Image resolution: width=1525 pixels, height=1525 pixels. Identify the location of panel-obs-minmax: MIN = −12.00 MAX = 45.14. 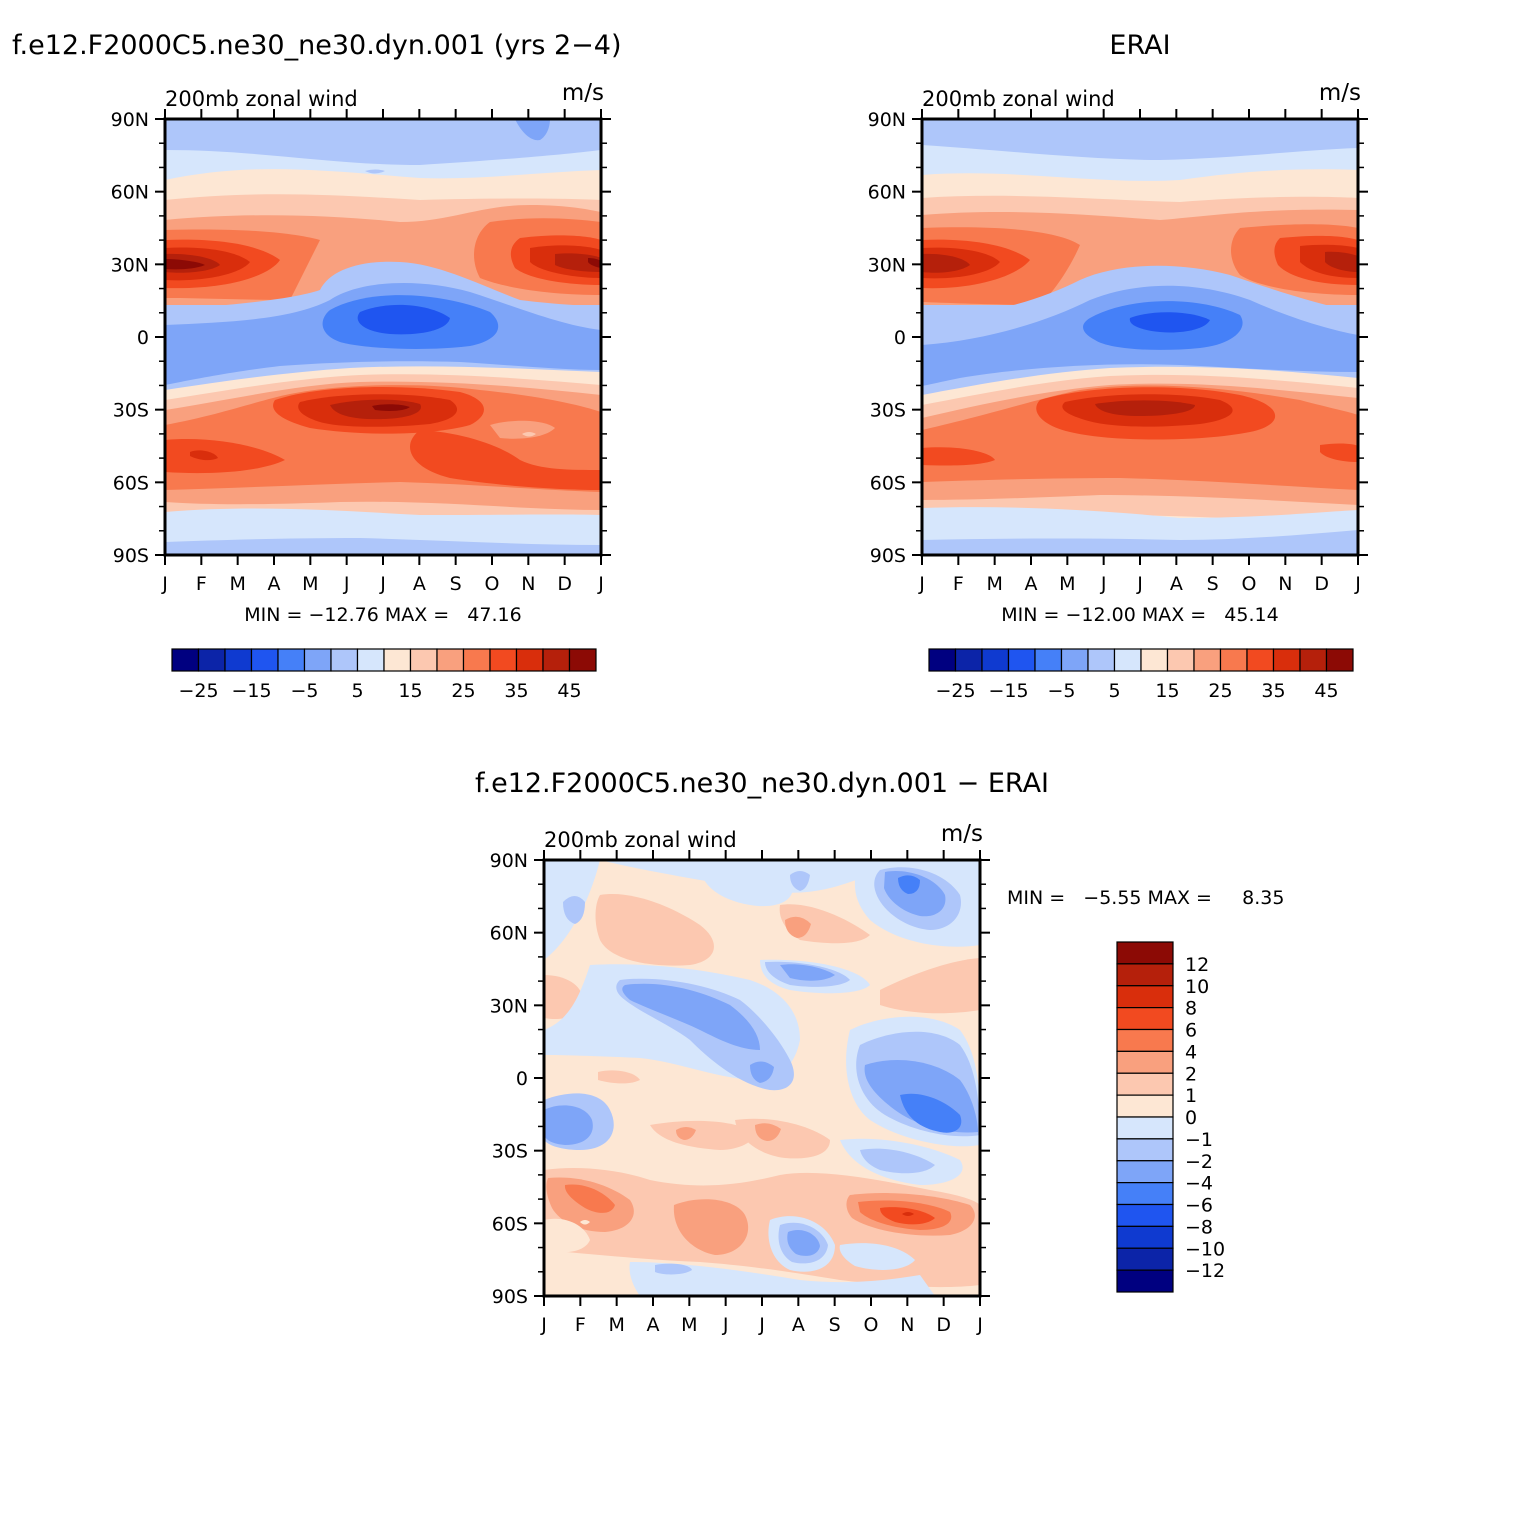
(1139, 615).